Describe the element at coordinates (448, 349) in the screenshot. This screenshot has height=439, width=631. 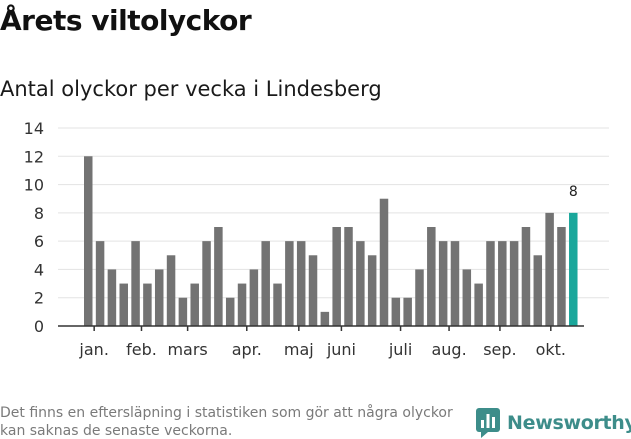
I see `x-tick-label: aug.` at that location.